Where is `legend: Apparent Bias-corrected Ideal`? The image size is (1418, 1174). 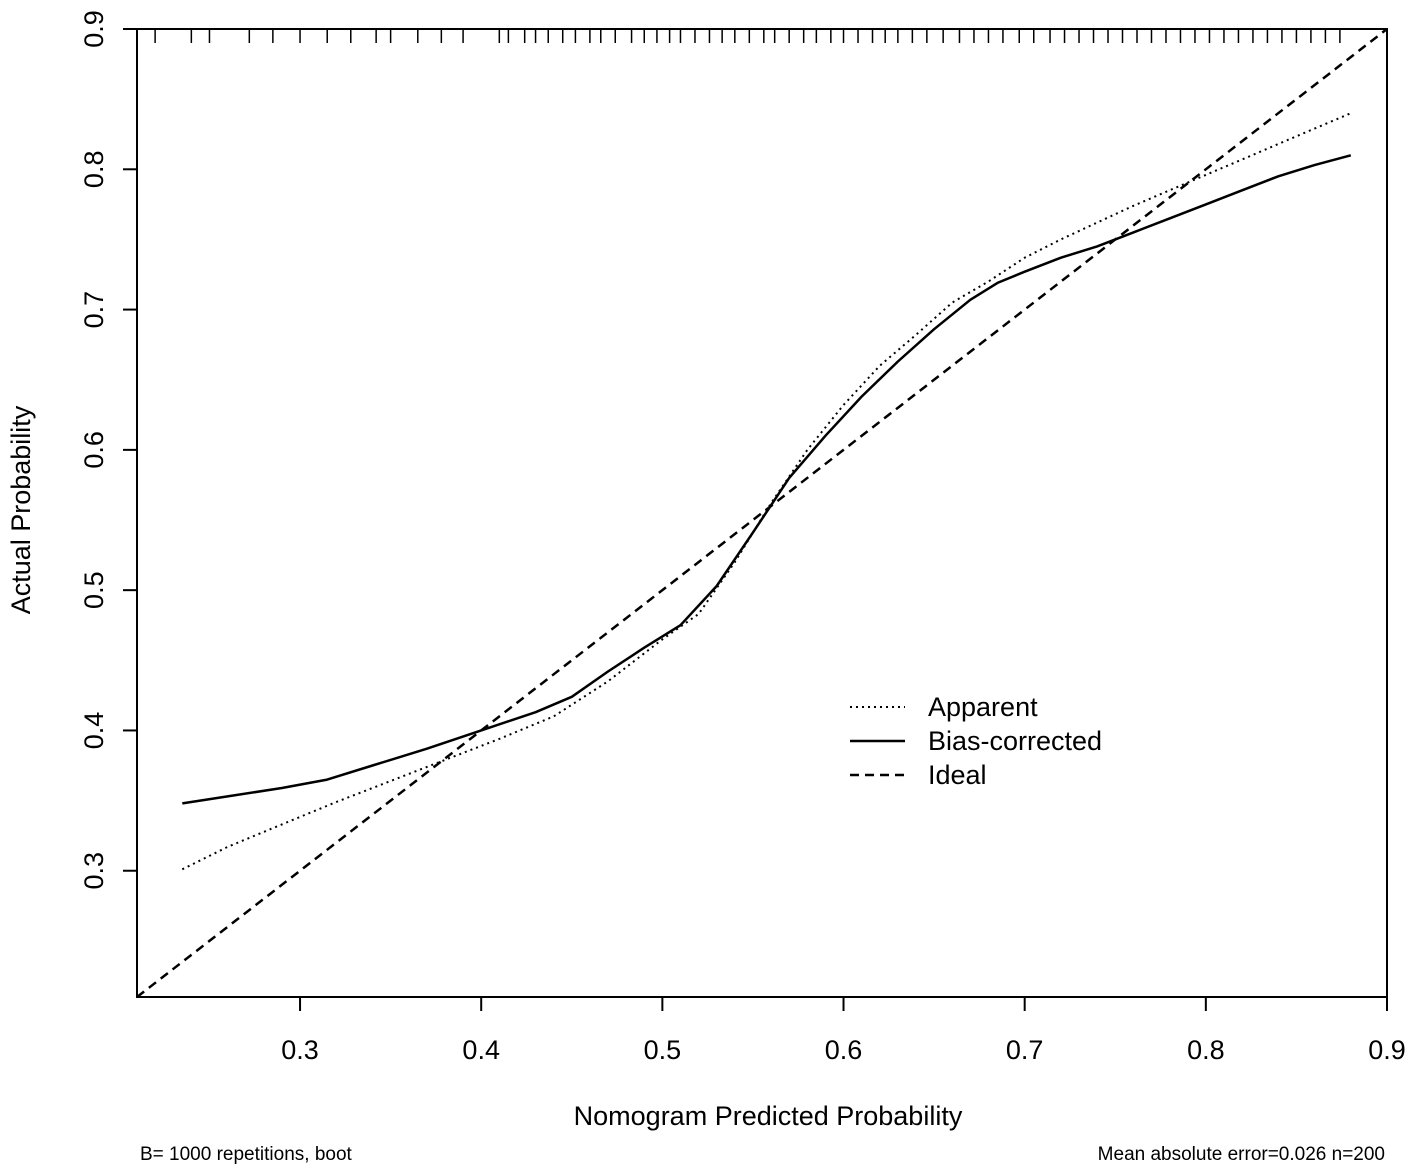
legend: Apparent Bias-corrected Ideal is located at coordinates (976, 741).